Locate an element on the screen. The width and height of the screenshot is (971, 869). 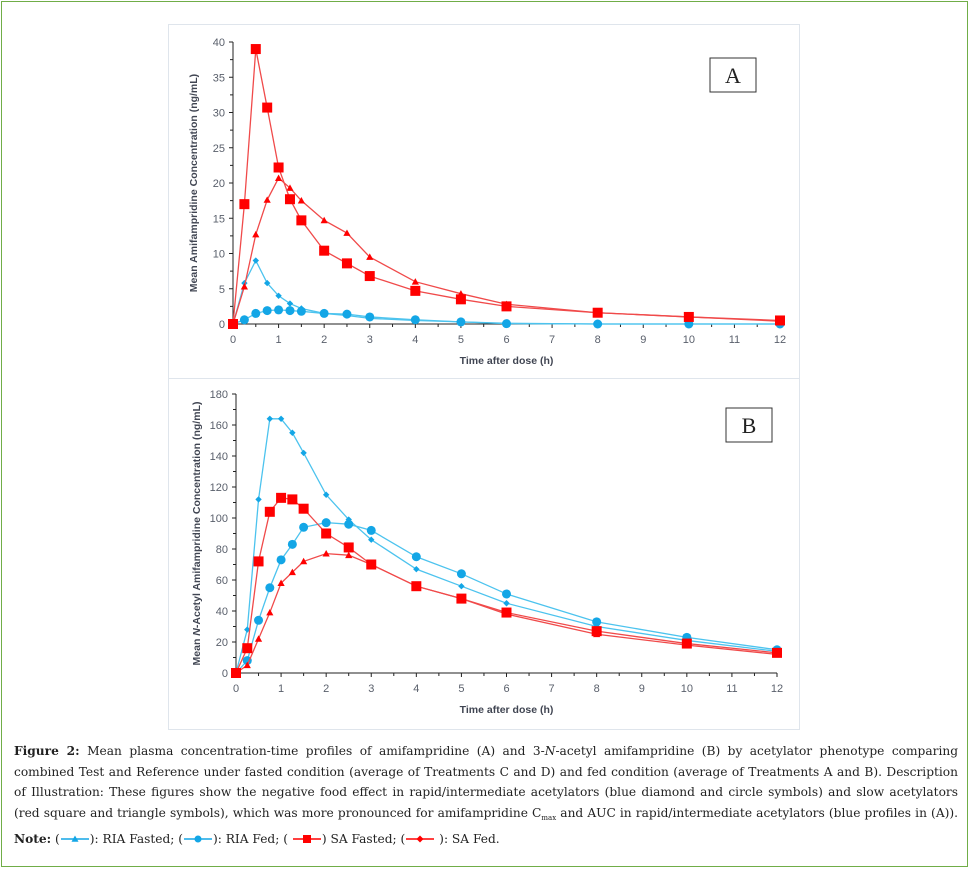
x-tick-label: 8 is located at coordinates (597, 689).